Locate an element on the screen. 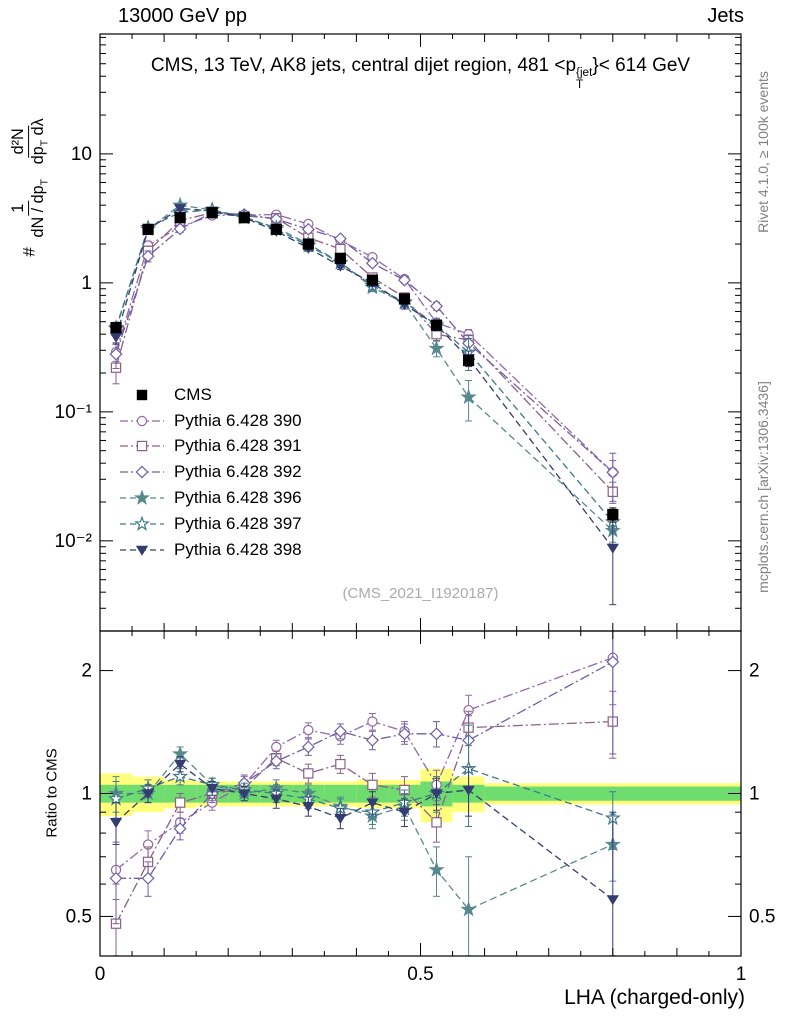 The width and height of the screenshot is (786, 1024). analysis-id-watermark: (CMS_2021_I1920187) is located at coordinates (420, 593).